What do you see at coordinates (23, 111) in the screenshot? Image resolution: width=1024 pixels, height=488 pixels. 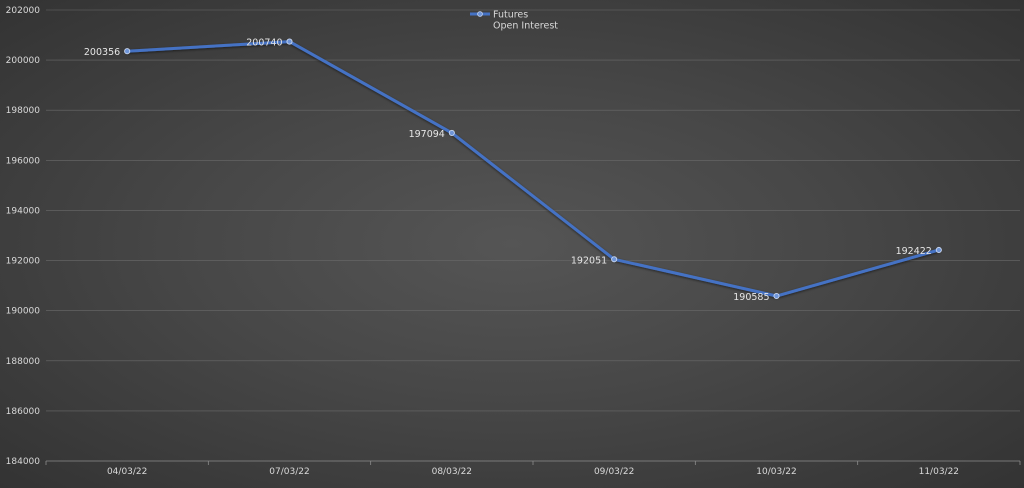 I see `y-tick-label: 198000` at bounding box center [23, 111].